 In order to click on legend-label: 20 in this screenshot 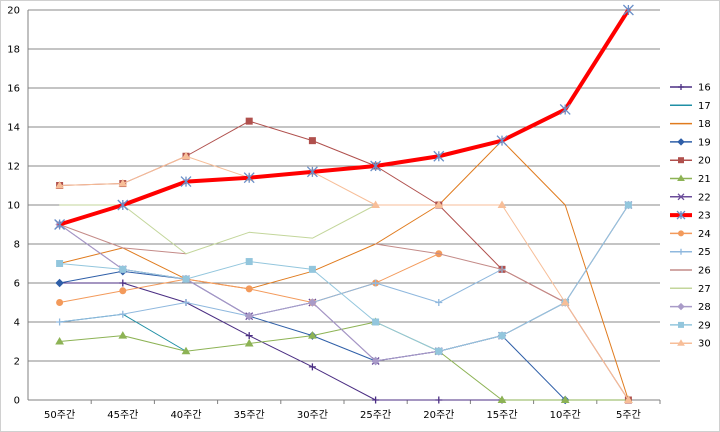, I will do `click(704, 161)`.